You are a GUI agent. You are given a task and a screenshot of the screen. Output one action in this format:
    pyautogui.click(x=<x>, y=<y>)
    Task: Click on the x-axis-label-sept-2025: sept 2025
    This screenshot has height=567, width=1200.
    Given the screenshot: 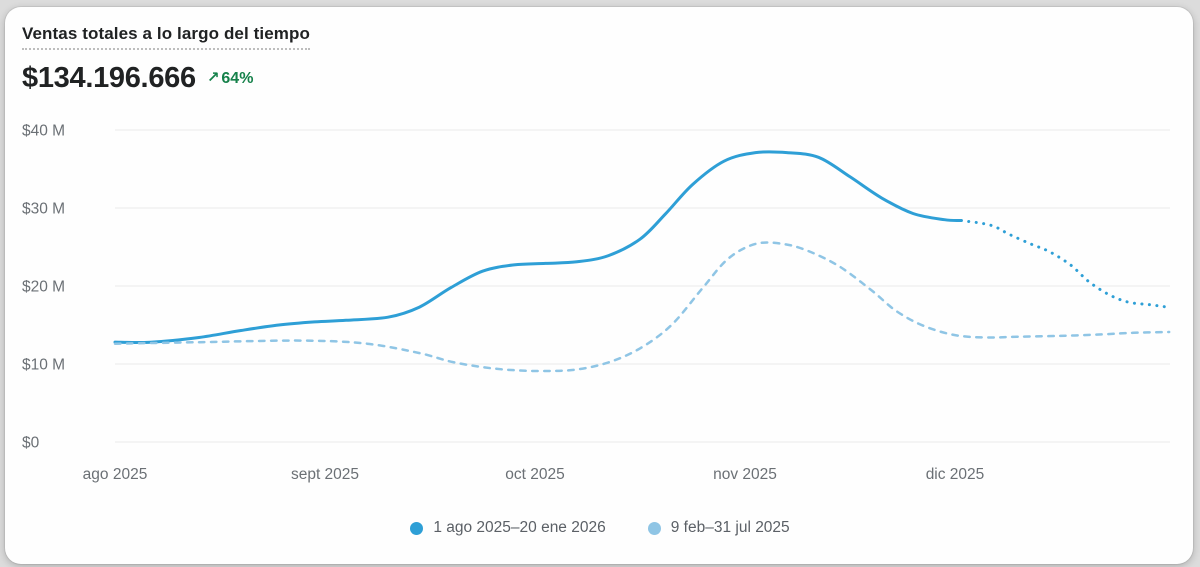 What is the action you would take?
    pyautogui.click(x=325, y=474)
    